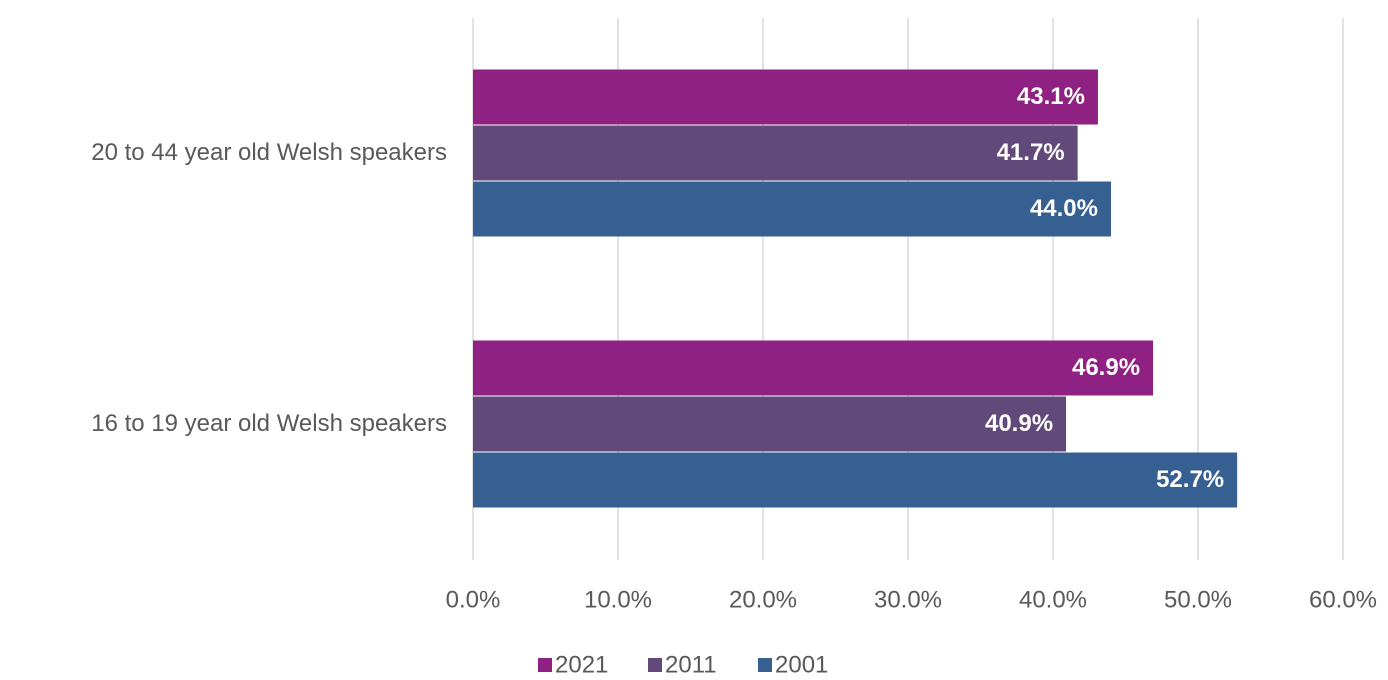 The height and width of the screenshot is (680, 1388). What do you see at coordinates (269, 152) in the screenshot?
I see `y-tick-label: 20 to 44 year old Welsh speakers` at bounding box center [269, 152].